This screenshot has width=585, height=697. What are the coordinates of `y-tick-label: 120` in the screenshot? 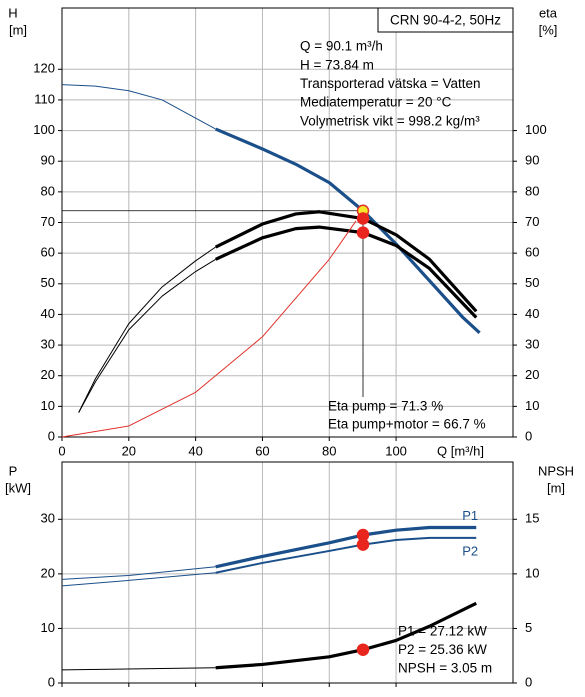 It's located at (44, 68).